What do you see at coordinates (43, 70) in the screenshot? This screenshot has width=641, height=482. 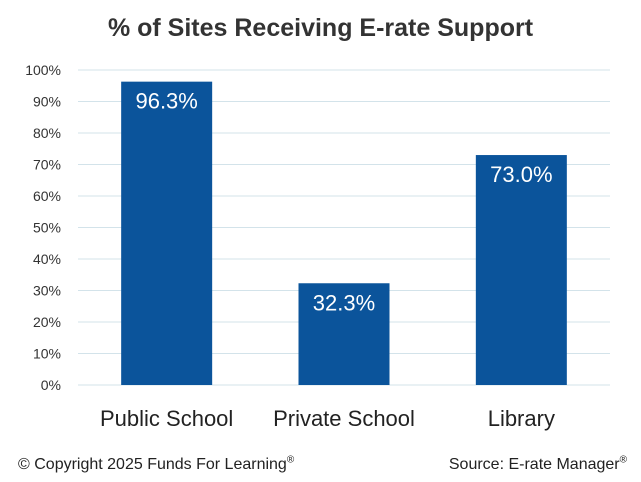 I see `y-tick-label: 100%` at bounding box center [43, 70].